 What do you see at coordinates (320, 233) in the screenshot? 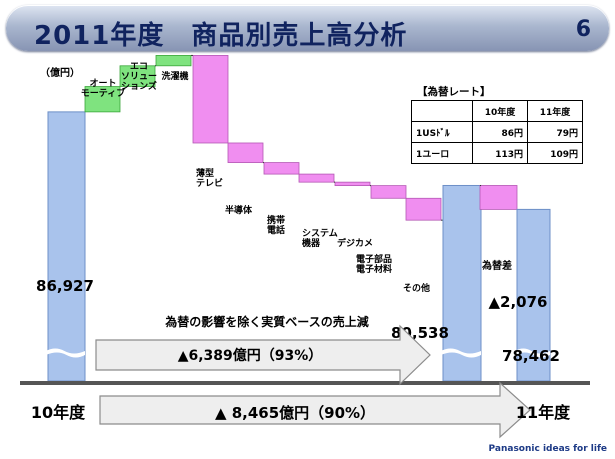
I see `category-label: システム` at bounding box center [320, 233].